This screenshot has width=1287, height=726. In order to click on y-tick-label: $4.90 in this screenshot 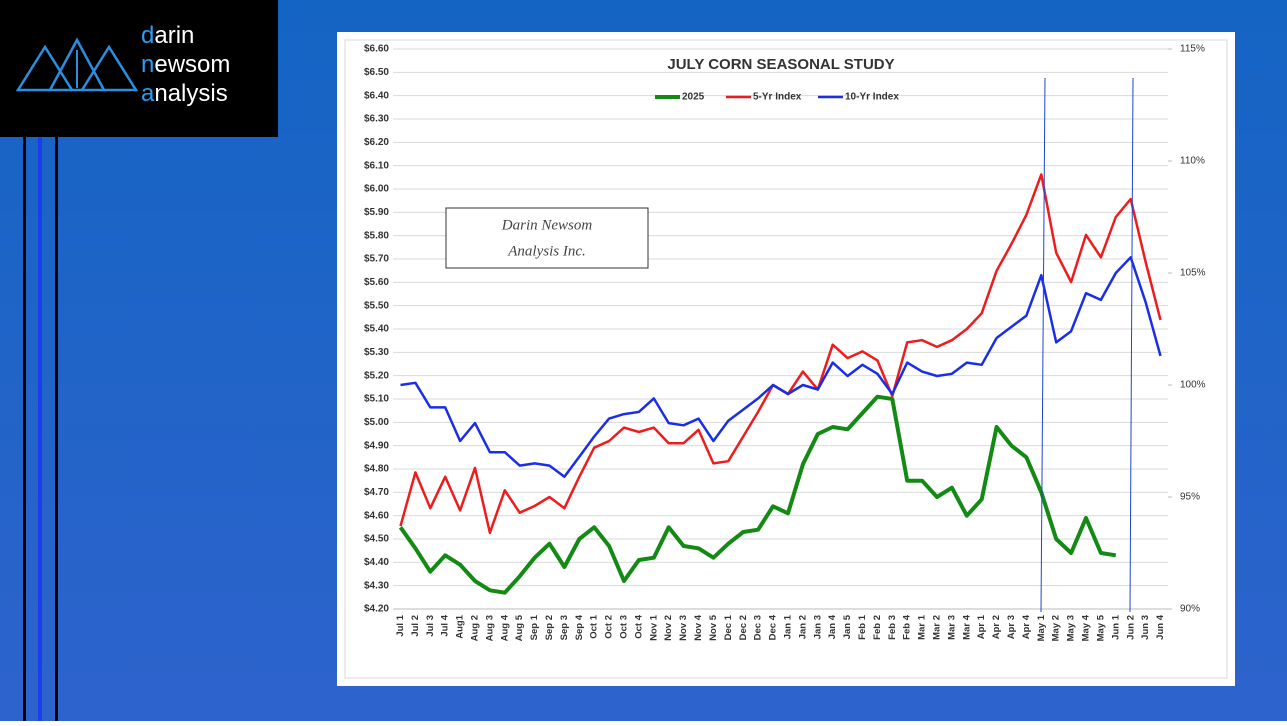, I will do `click(376, 445)`.